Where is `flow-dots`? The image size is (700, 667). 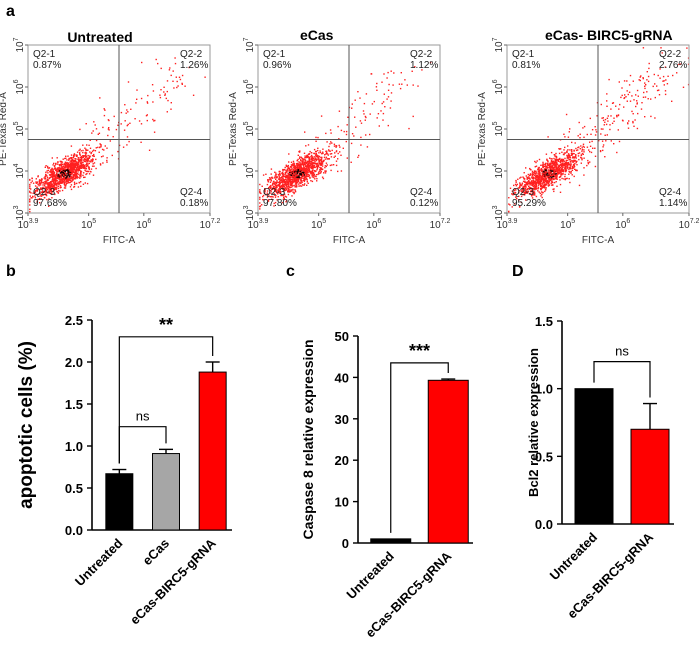
flow-dots is located at coordinates (599, 130).